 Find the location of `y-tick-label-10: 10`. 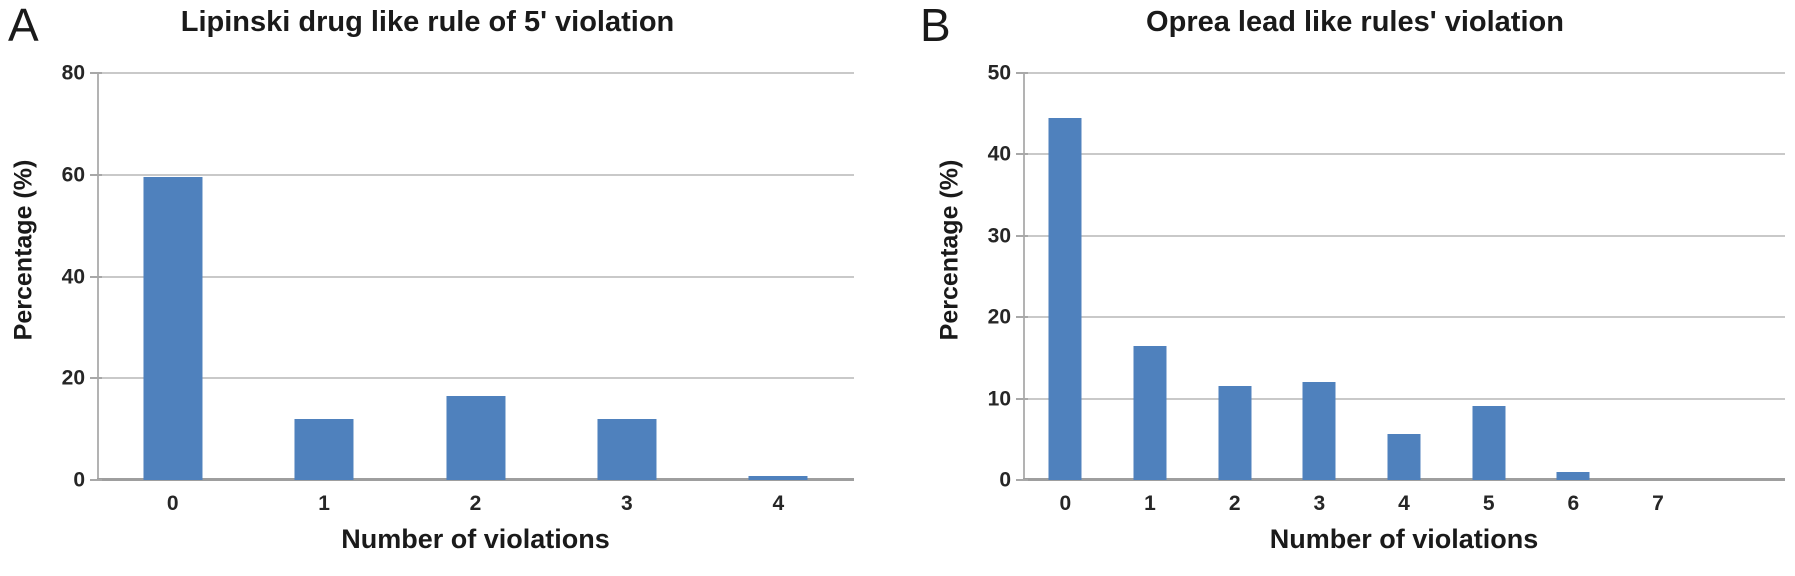

y-tick-label-10: 10 is located at coordinates (999, 399).